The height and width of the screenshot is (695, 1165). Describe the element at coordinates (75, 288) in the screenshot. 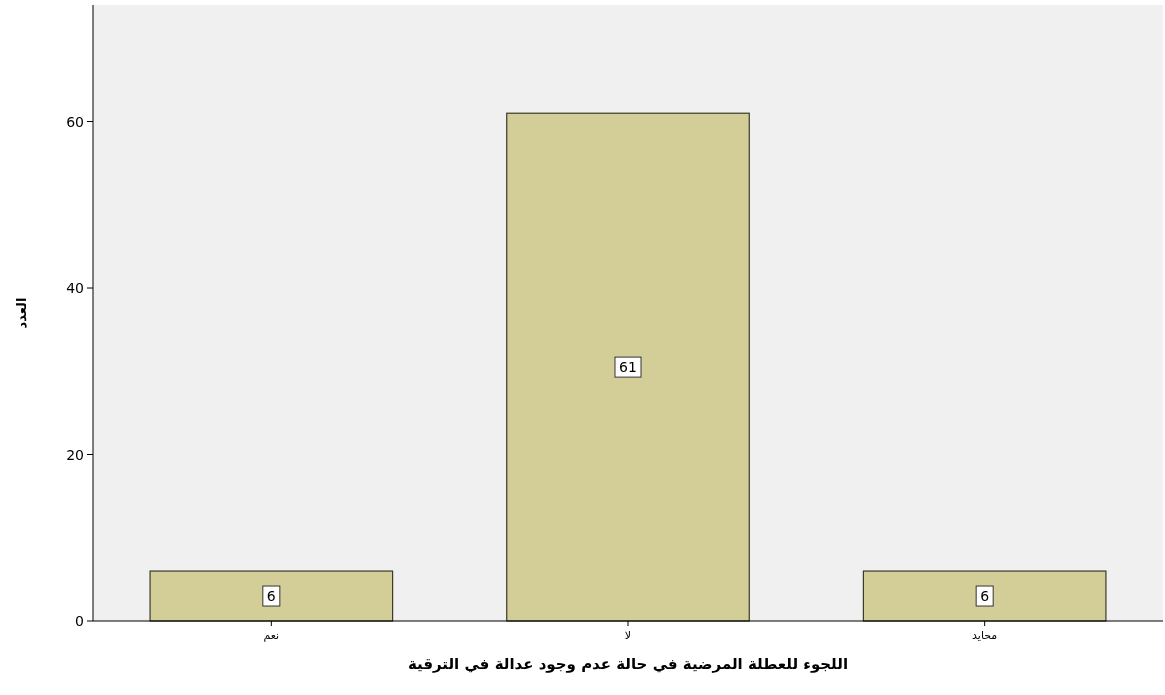

I see `y-tick-label: 40` at that location.